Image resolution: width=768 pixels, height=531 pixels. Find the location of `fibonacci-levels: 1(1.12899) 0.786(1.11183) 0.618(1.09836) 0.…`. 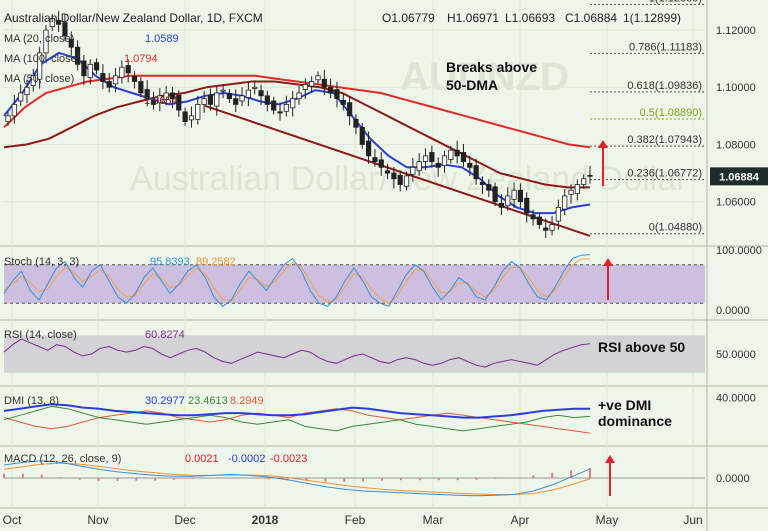

fibonacci-levels: 1(1.12899) 0.786(1.11183) 0.618(1.09836) 0.… is located at coordinates (647, 117).